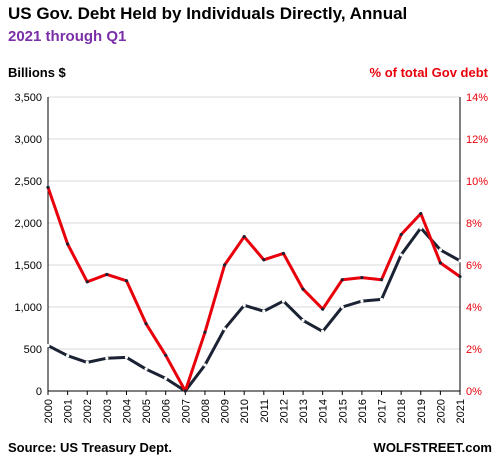 Image resolution: width=500 pixels, height=463 pixels. What do you see at coordinates (428, 72) in the screenshot?
I see `right-axis-label: % of total Gov debt` at bounding box center [428, 72].